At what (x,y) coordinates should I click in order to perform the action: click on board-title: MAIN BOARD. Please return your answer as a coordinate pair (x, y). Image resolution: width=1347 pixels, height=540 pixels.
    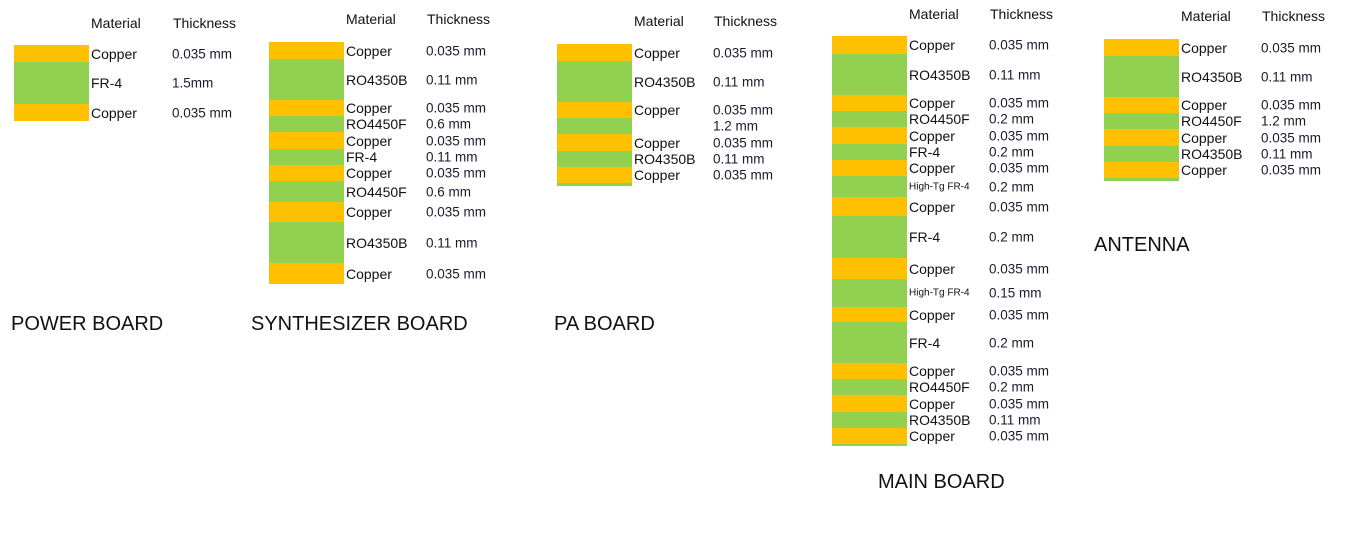
    Looking at the image, I should click on (941, 482).